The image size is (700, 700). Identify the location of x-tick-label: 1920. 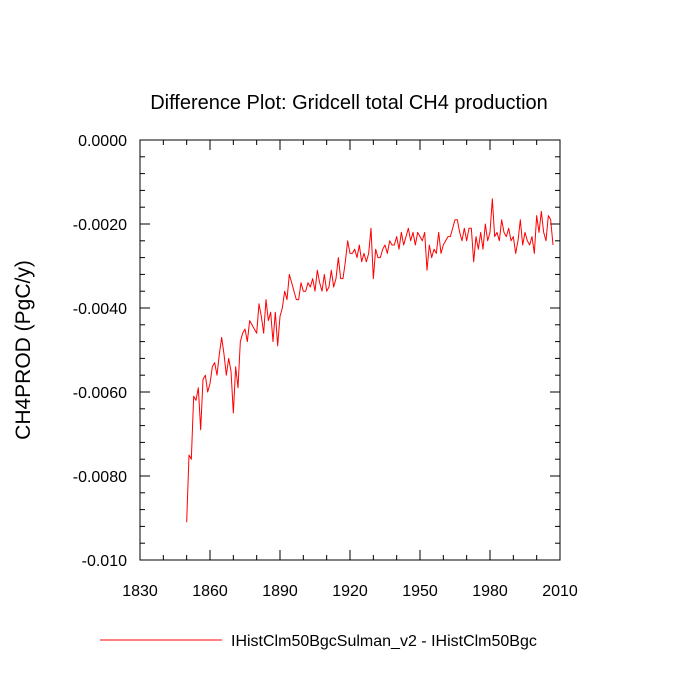
(350, 591).